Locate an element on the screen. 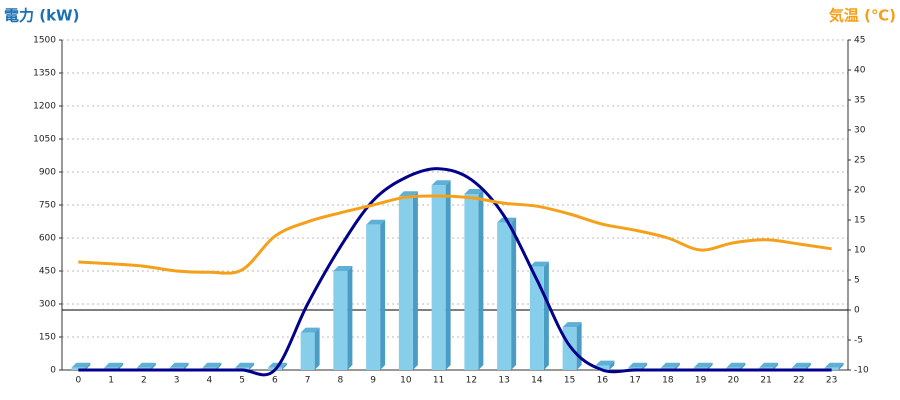 Image resolution: width=900 pixels, height=400 pixels. y2-tick-label: 30 is located at coordinates (860, 131).